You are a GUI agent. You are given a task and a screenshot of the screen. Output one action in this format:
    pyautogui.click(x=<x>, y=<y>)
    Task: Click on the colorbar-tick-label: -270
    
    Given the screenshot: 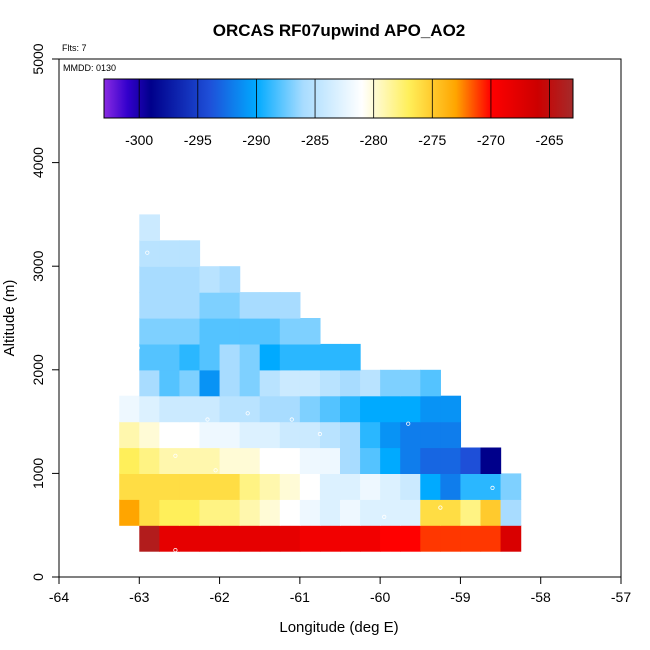 What is the action you would take?
    pyautogui.click(x=491, y=140)
    